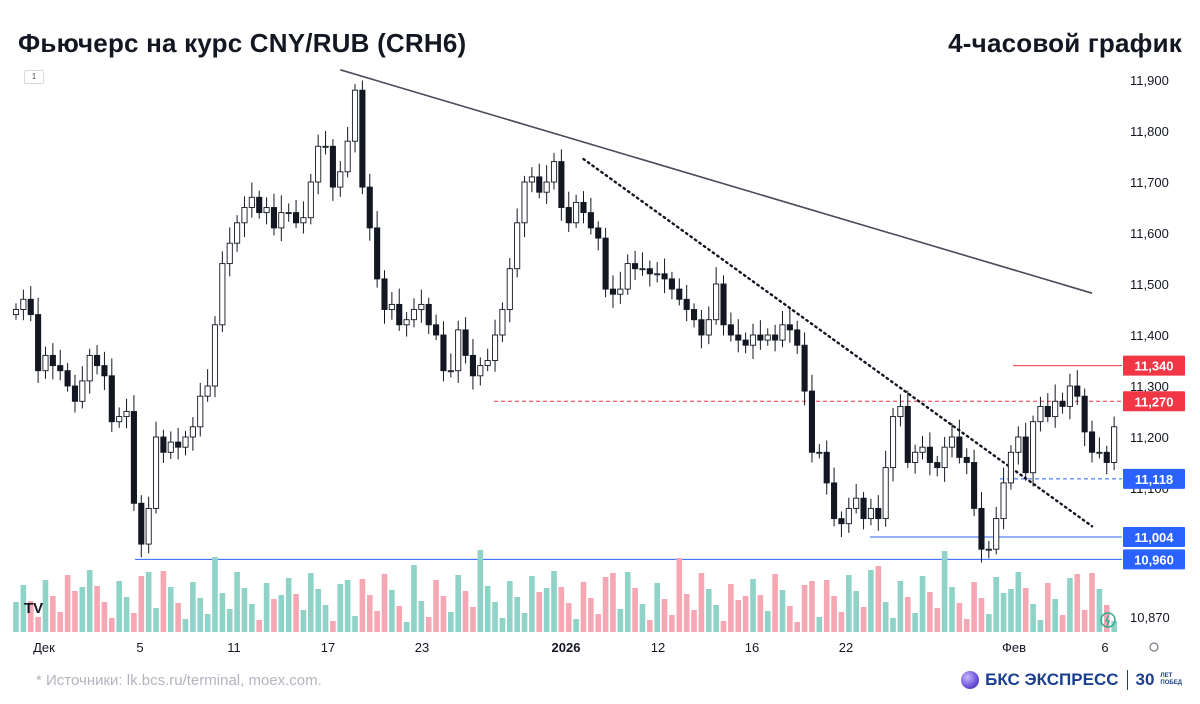 The image size is (1200, 704). I want to click on interval-badge: 1, so click(34, 77).